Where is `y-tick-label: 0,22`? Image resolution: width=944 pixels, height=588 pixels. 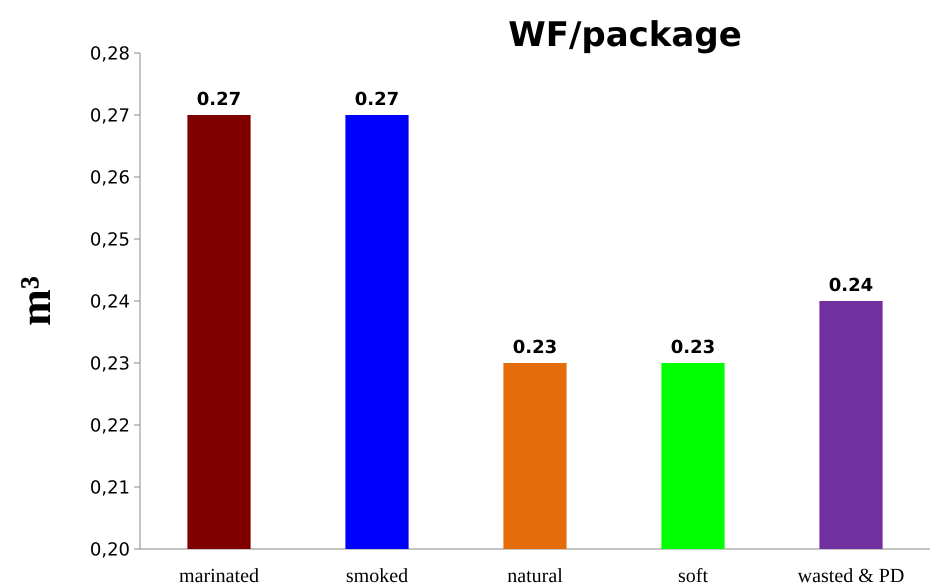 y-tick-label: 0,22 is located at coordinates (110, 425).